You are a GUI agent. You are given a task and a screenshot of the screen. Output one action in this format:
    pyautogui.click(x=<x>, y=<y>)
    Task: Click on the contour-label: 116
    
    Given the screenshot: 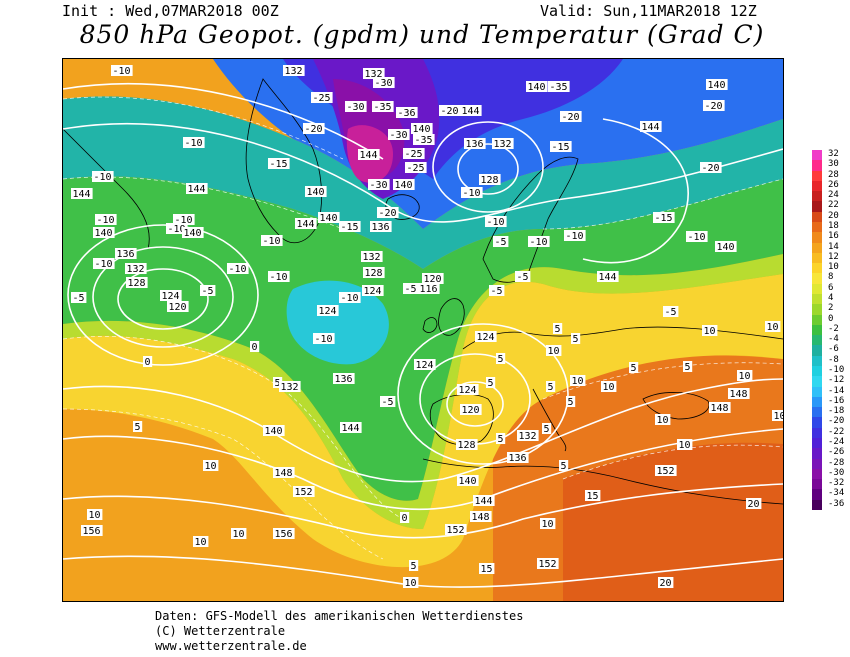 What is the action you would take?
    pyautogui.click(x=429, y=289)
    